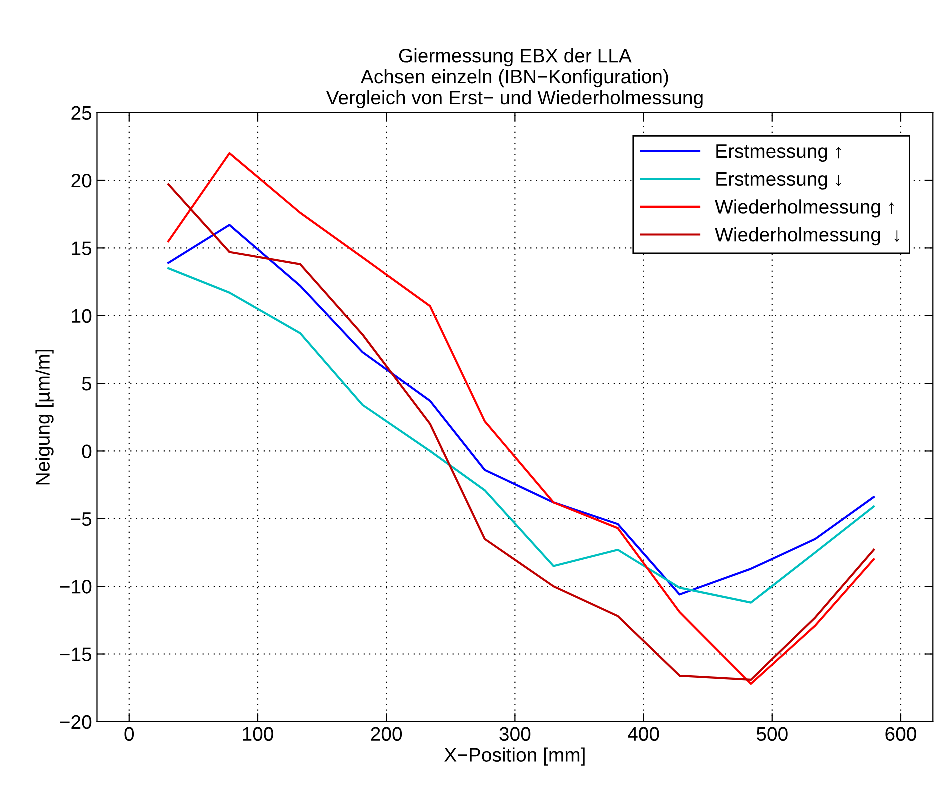 The height and width of the screenshot is (789, 935). I want to click on y-tick-label: 25, so click(82, 113).